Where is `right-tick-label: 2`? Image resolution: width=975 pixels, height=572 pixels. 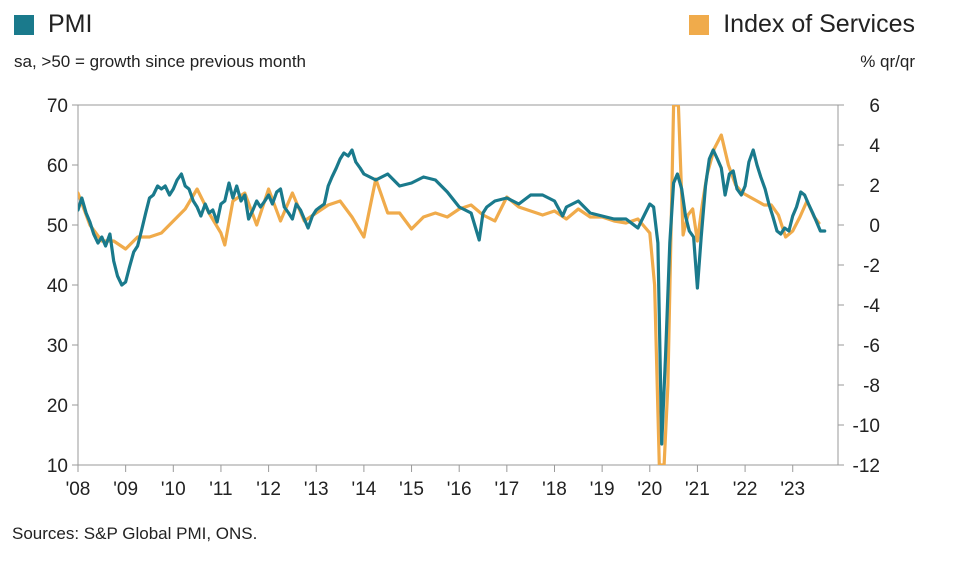 right-tick-label: 2 is located at coordinates (874, 186).